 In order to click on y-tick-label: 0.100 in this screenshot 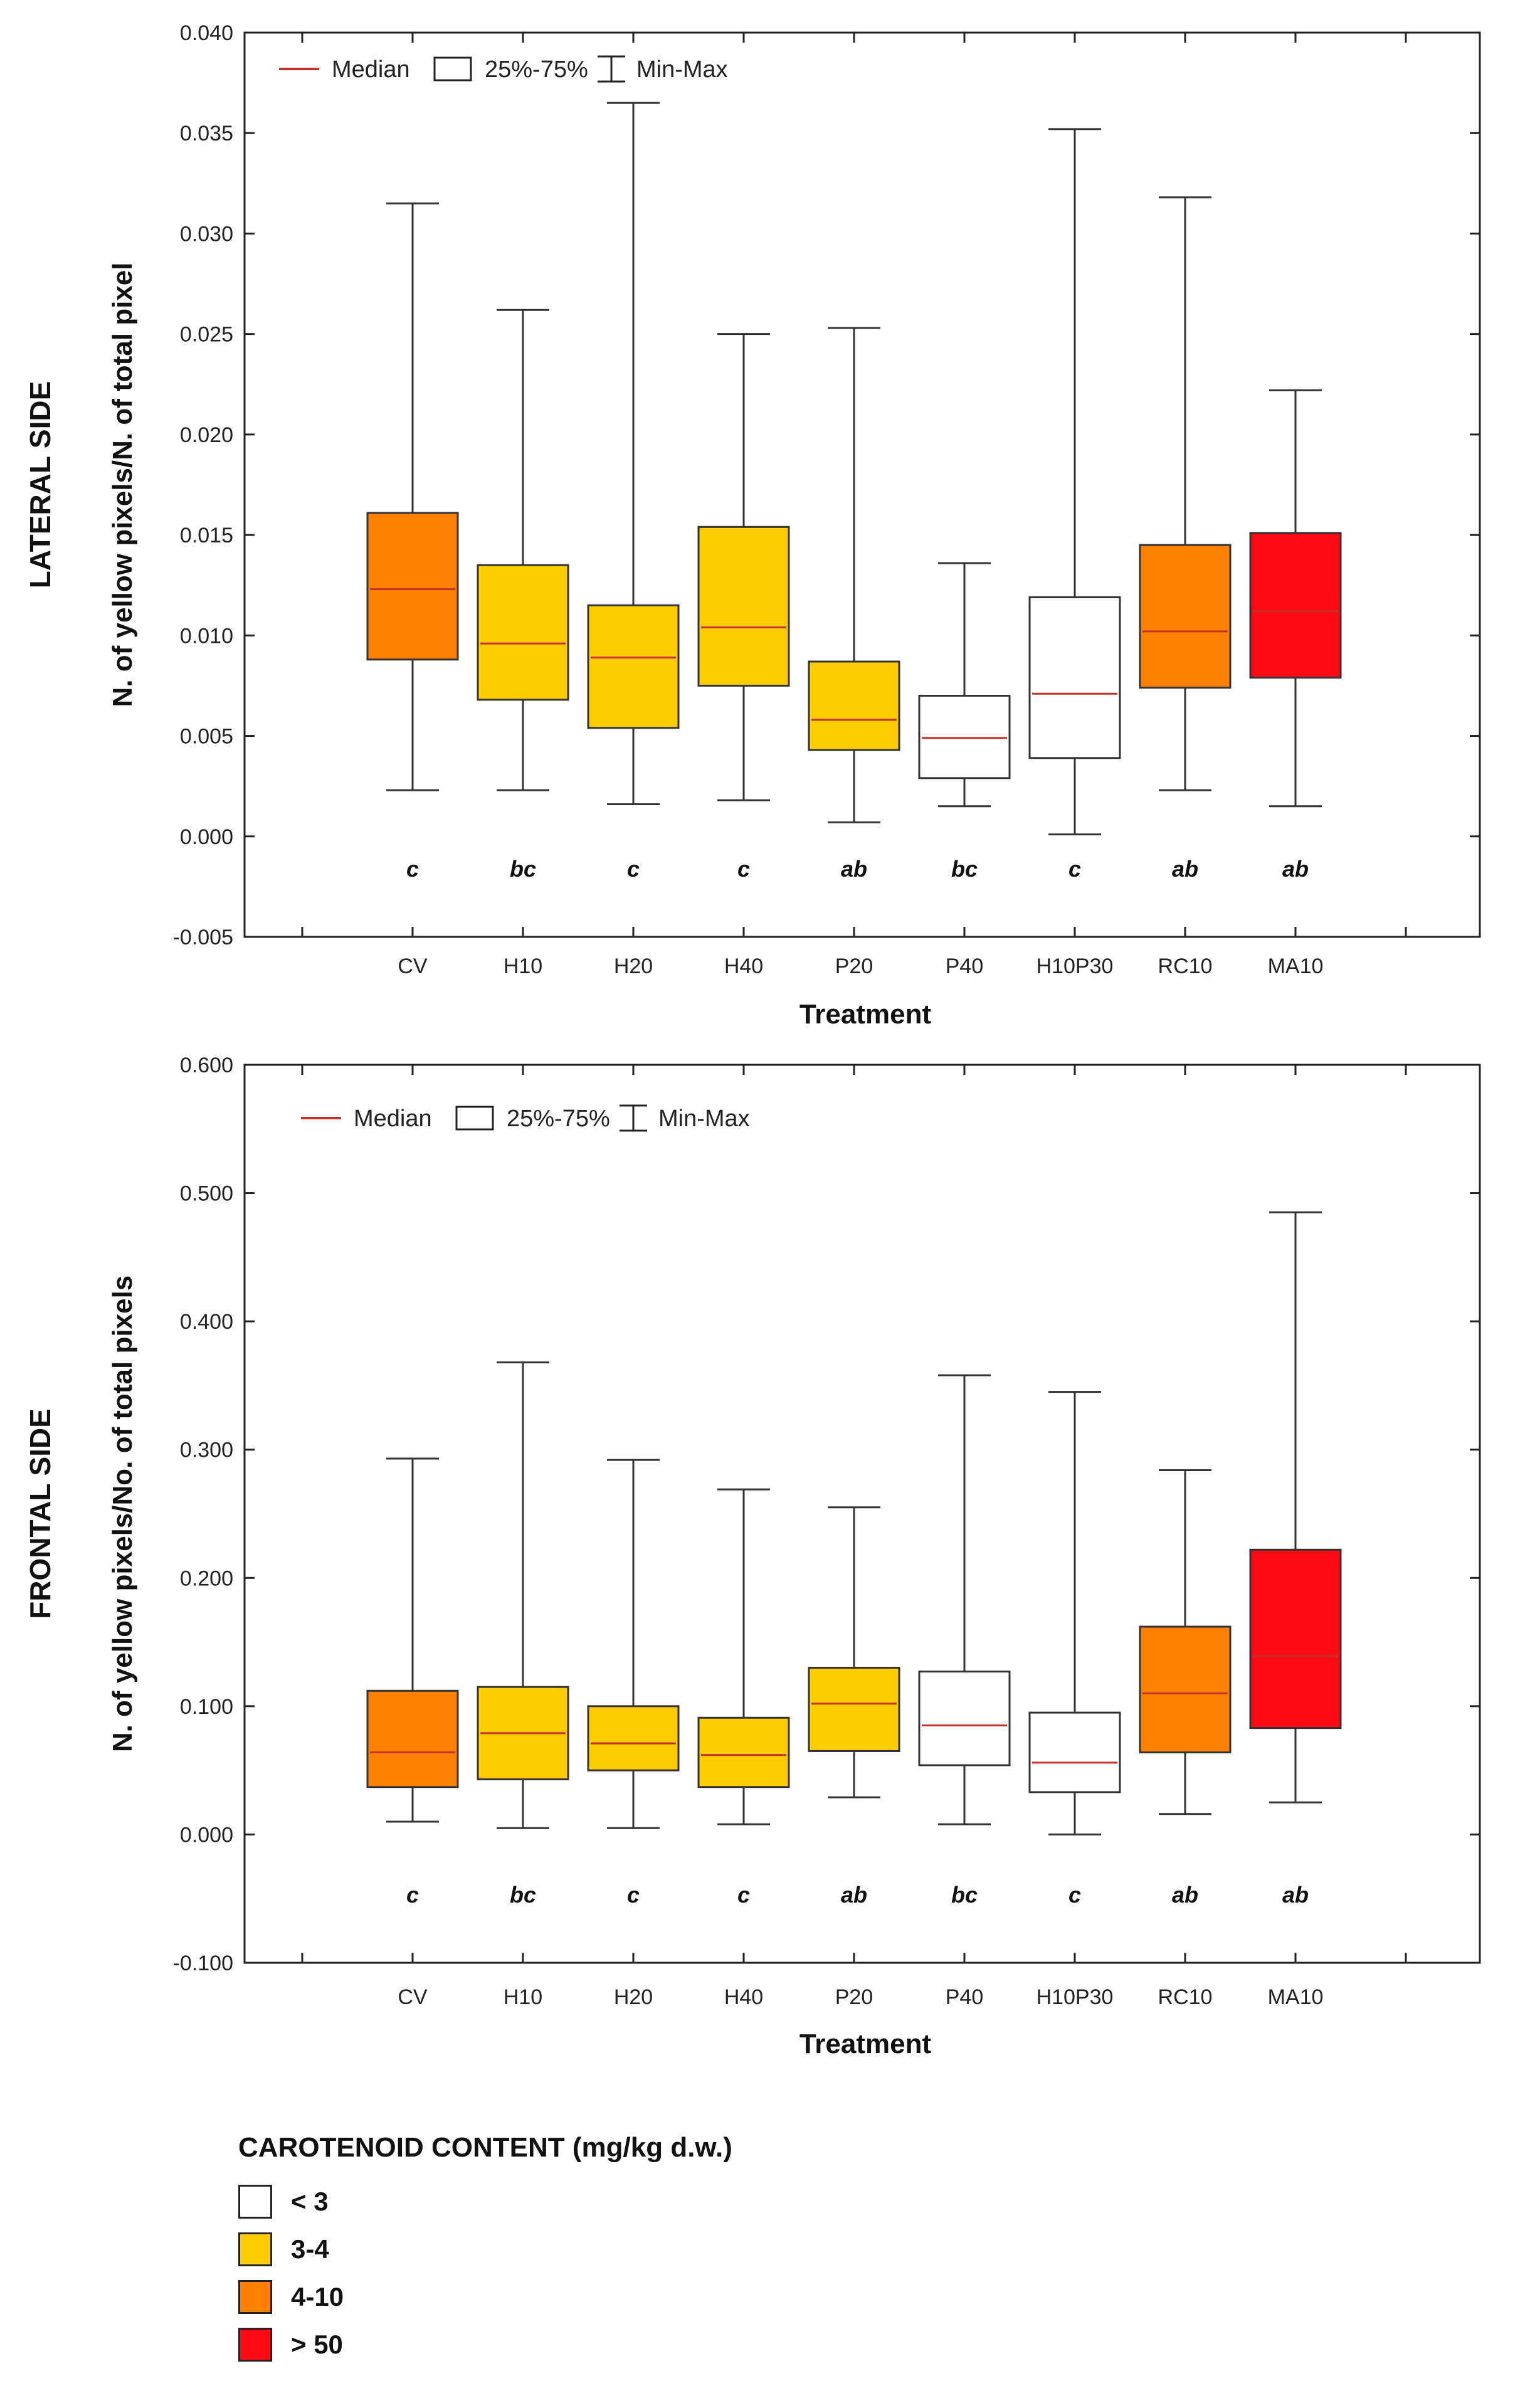, I will do `click(206, 1707)`.